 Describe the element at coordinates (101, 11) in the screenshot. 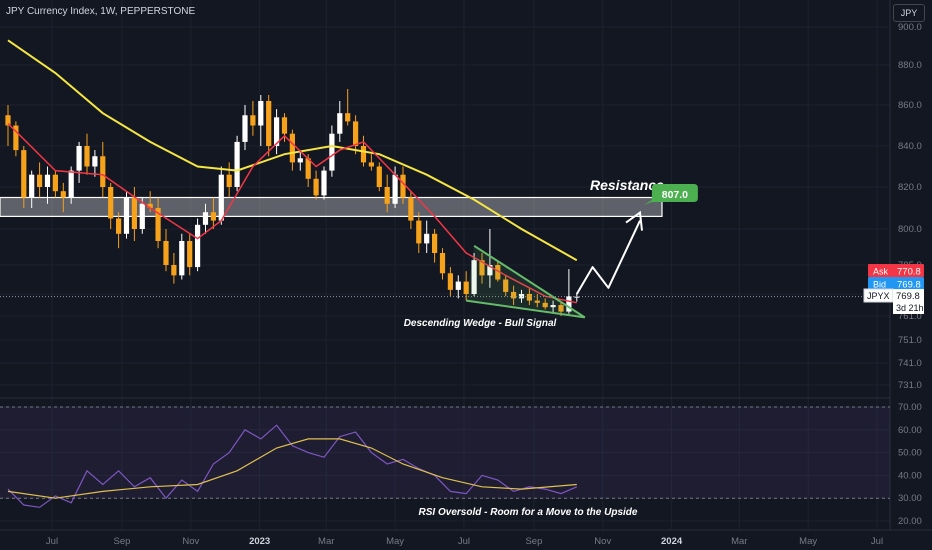

I see `chart-title: JPY Currency Index, 1W, PEPPERSTONE` at that location.